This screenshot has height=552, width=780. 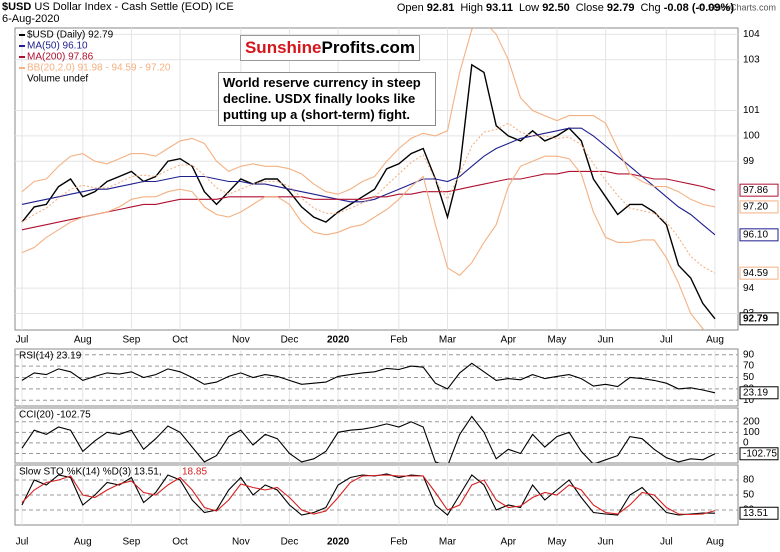 I want to click on y-tick-label: 200, so click(x=751, y=421).